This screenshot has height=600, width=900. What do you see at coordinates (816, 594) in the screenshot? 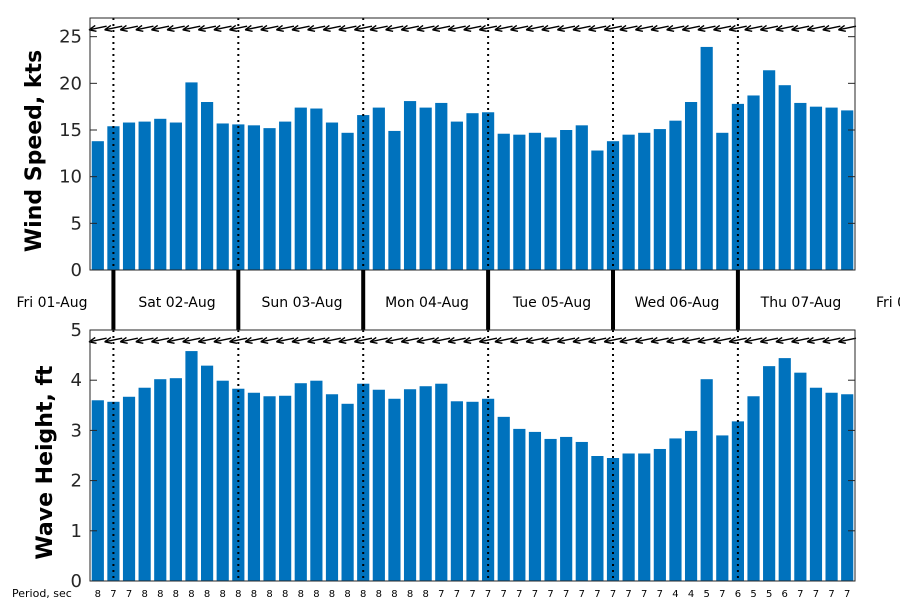
I see `period-value-46: 7` at bounding box center [816, 594].